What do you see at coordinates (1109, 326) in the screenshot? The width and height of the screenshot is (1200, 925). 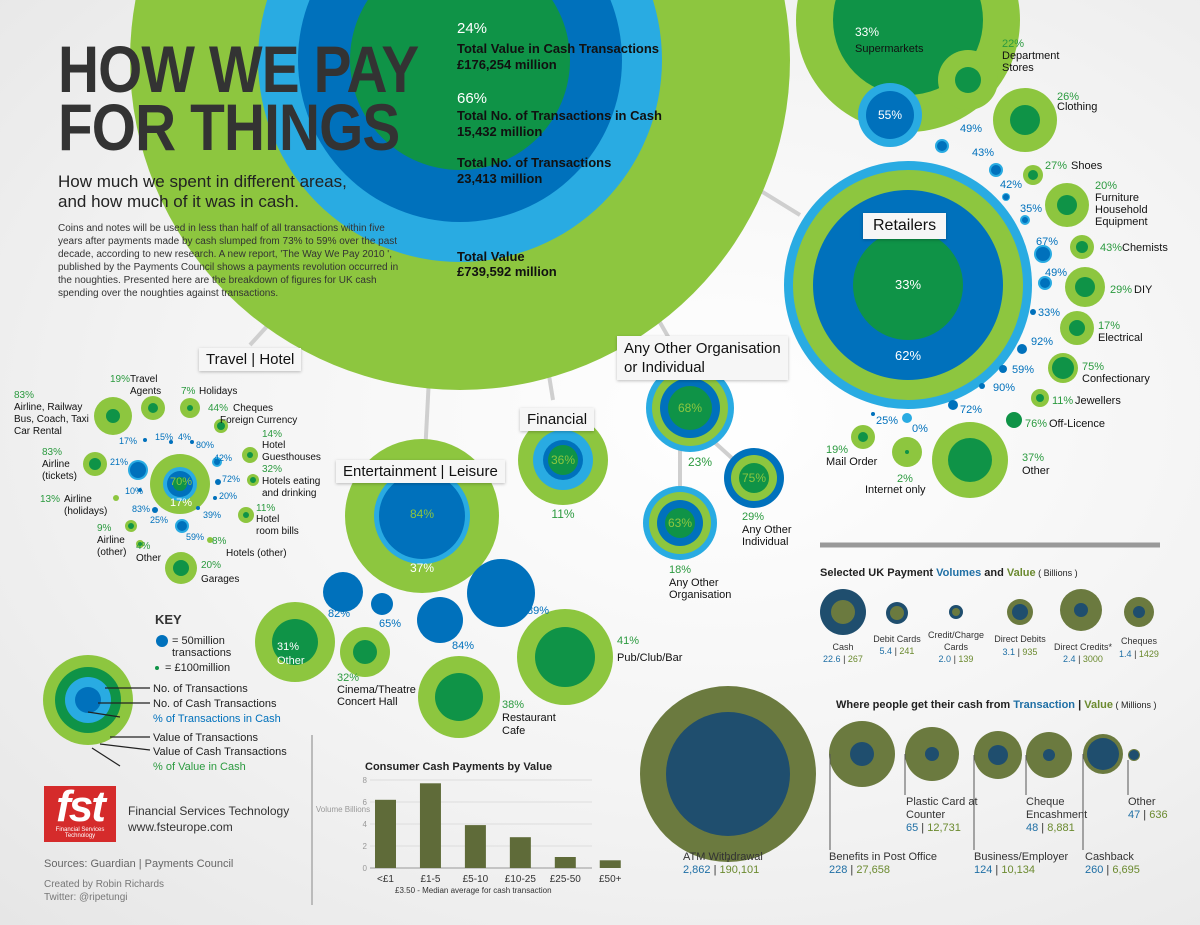 I see `electrical-value: 17%` at bounding box center [1109, 326].